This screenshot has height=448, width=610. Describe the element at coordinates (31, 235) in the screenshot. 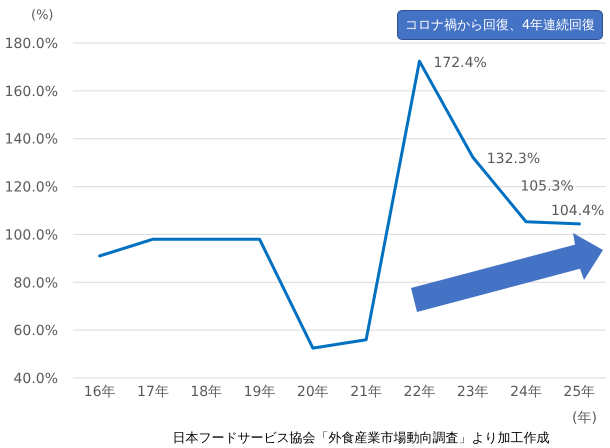

I see `y-tick-label: 100.0%` at that location.